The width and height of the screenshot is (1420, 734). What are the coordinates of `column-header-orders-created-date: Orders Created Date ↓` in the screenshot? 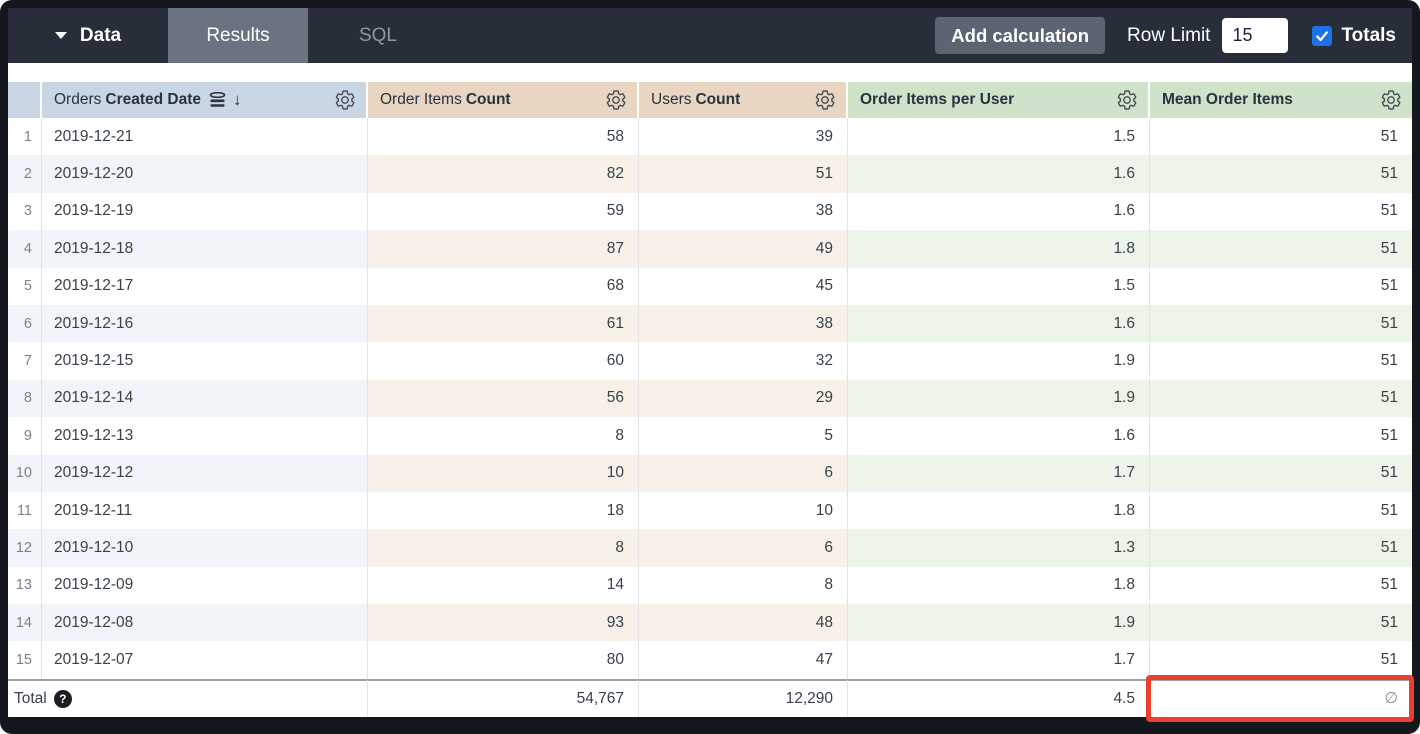 It's located at (205, 100).